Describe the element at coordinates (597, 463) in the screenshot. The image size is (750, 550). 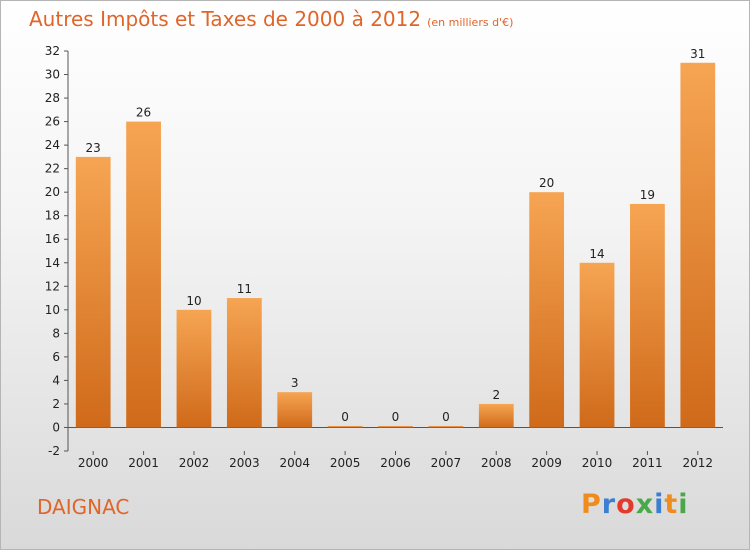
I see `x-tick-label: 2010` at that location.